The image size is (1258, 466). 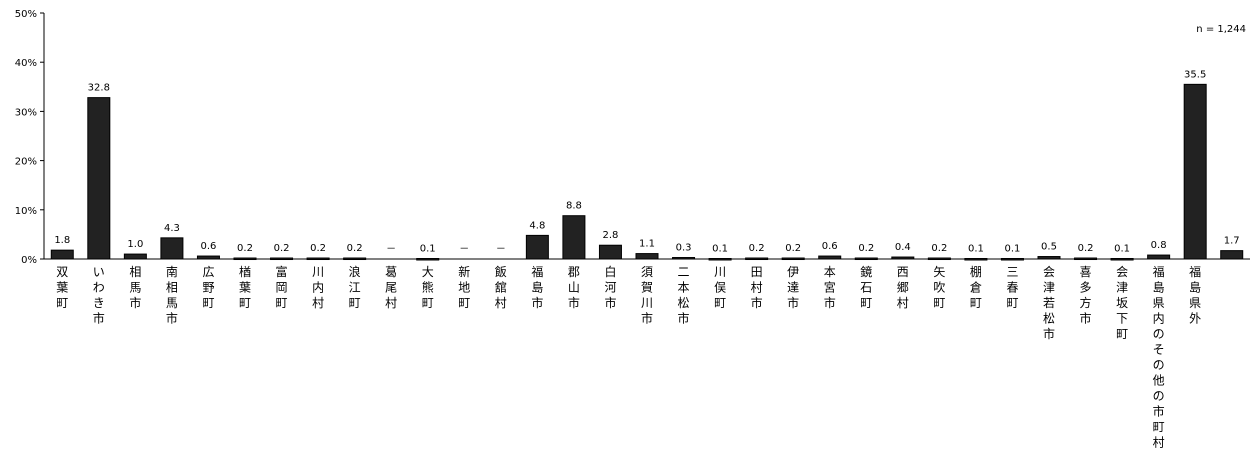 What do you see at coordinates (428, 287) in the screenshot?
I see `category-label: 熊` at bounding box center [428, 287].